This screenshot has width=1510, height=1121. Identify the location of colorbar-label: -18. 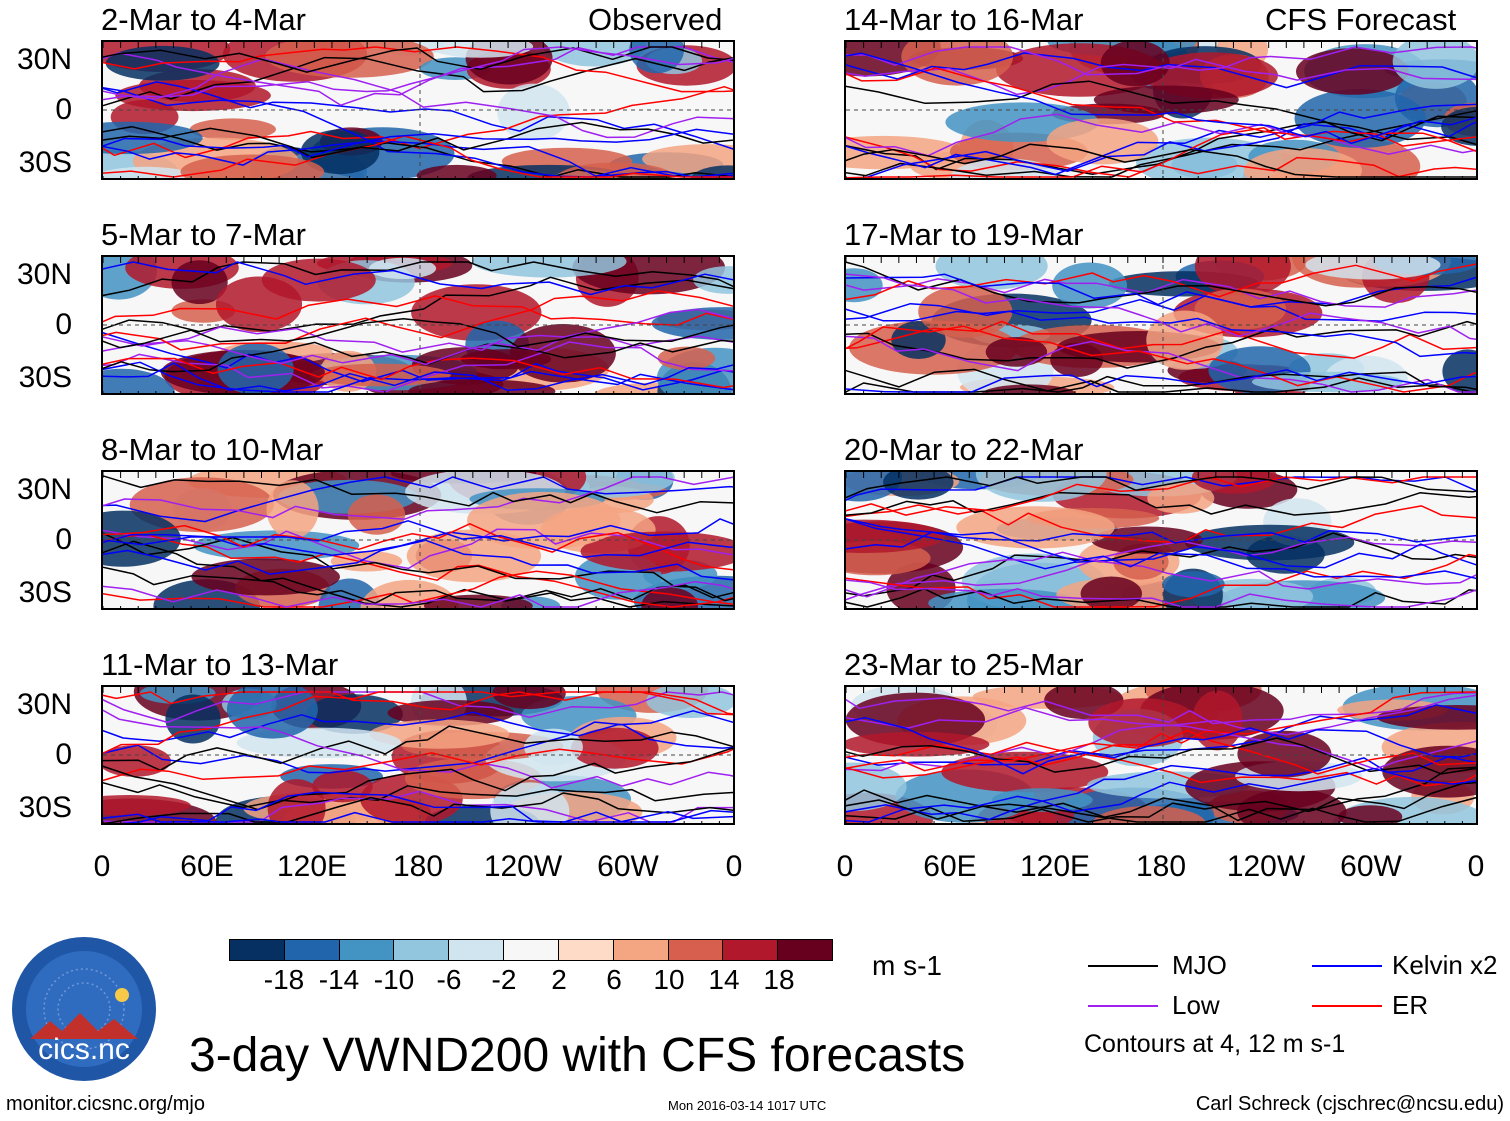
(284, 979).